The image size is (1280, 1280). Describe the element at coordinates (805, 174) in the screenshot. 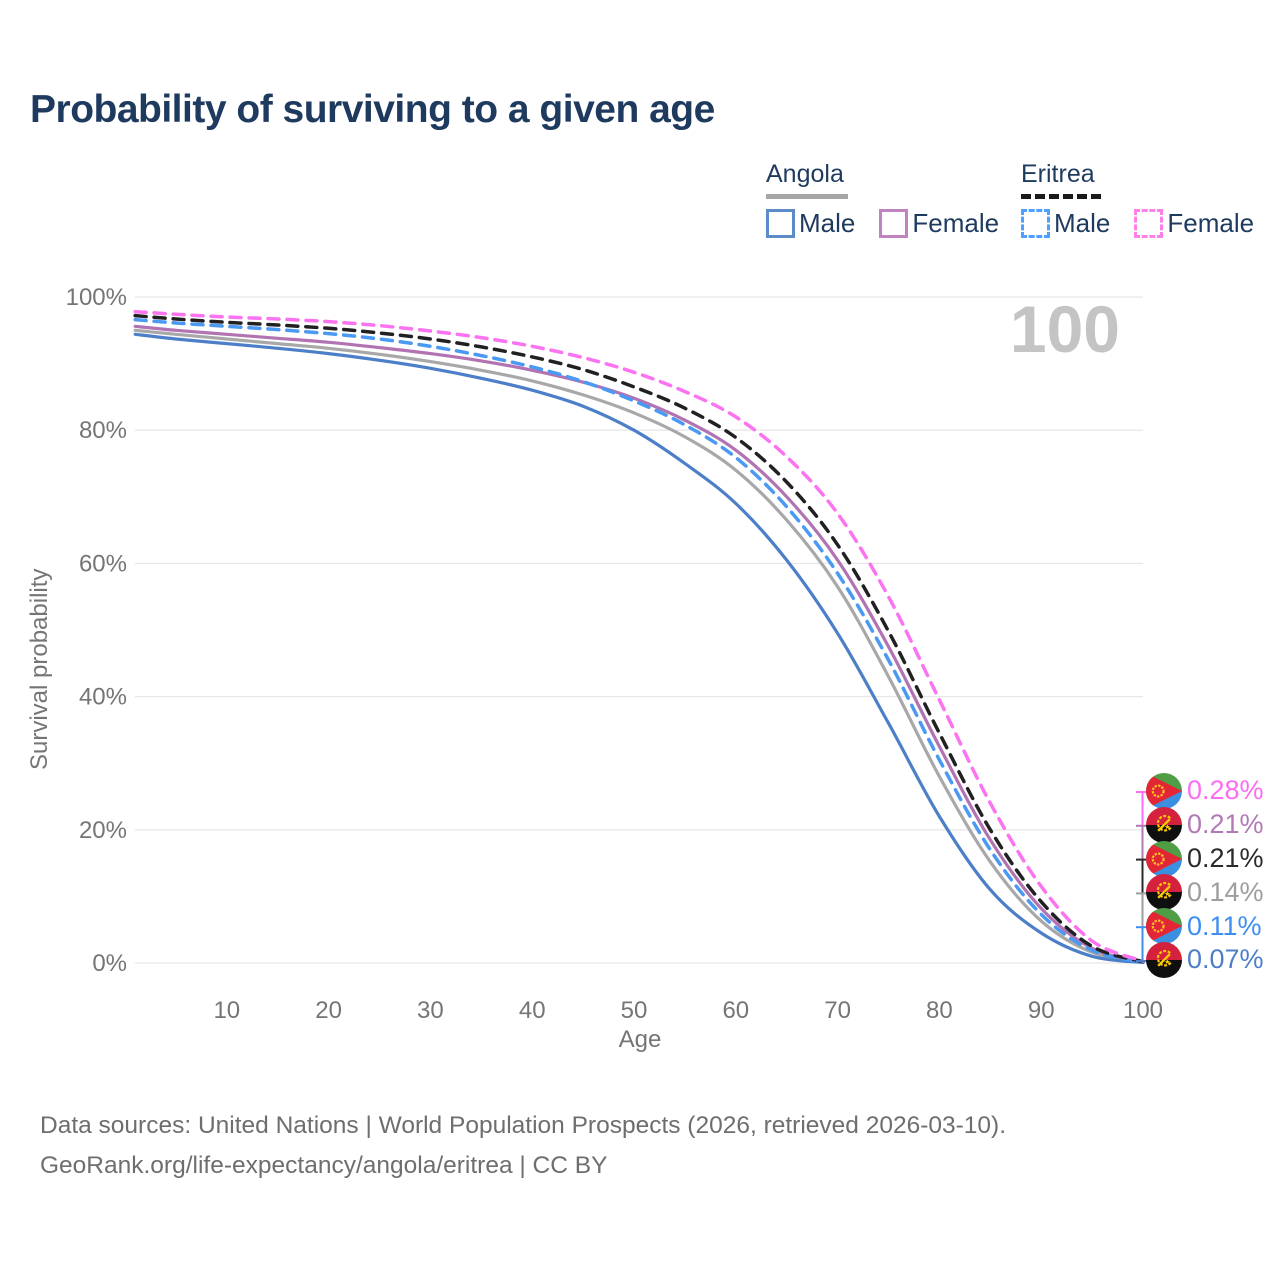

I see `legend-header-angola: Angola` at that location.